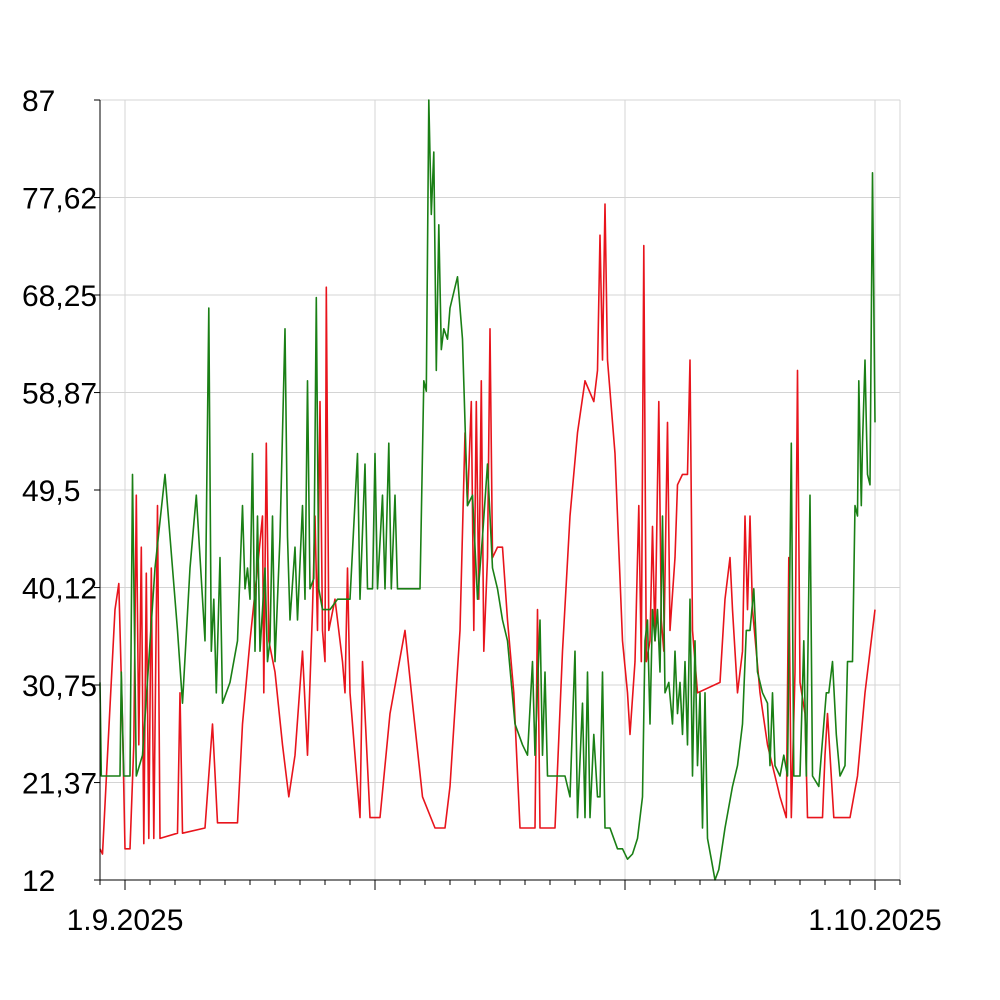 The image size is (1000, 1000). Describe the element at coordinates (59, 199) in the screenshot. I see `y-tick-label: 77,62` at that location.